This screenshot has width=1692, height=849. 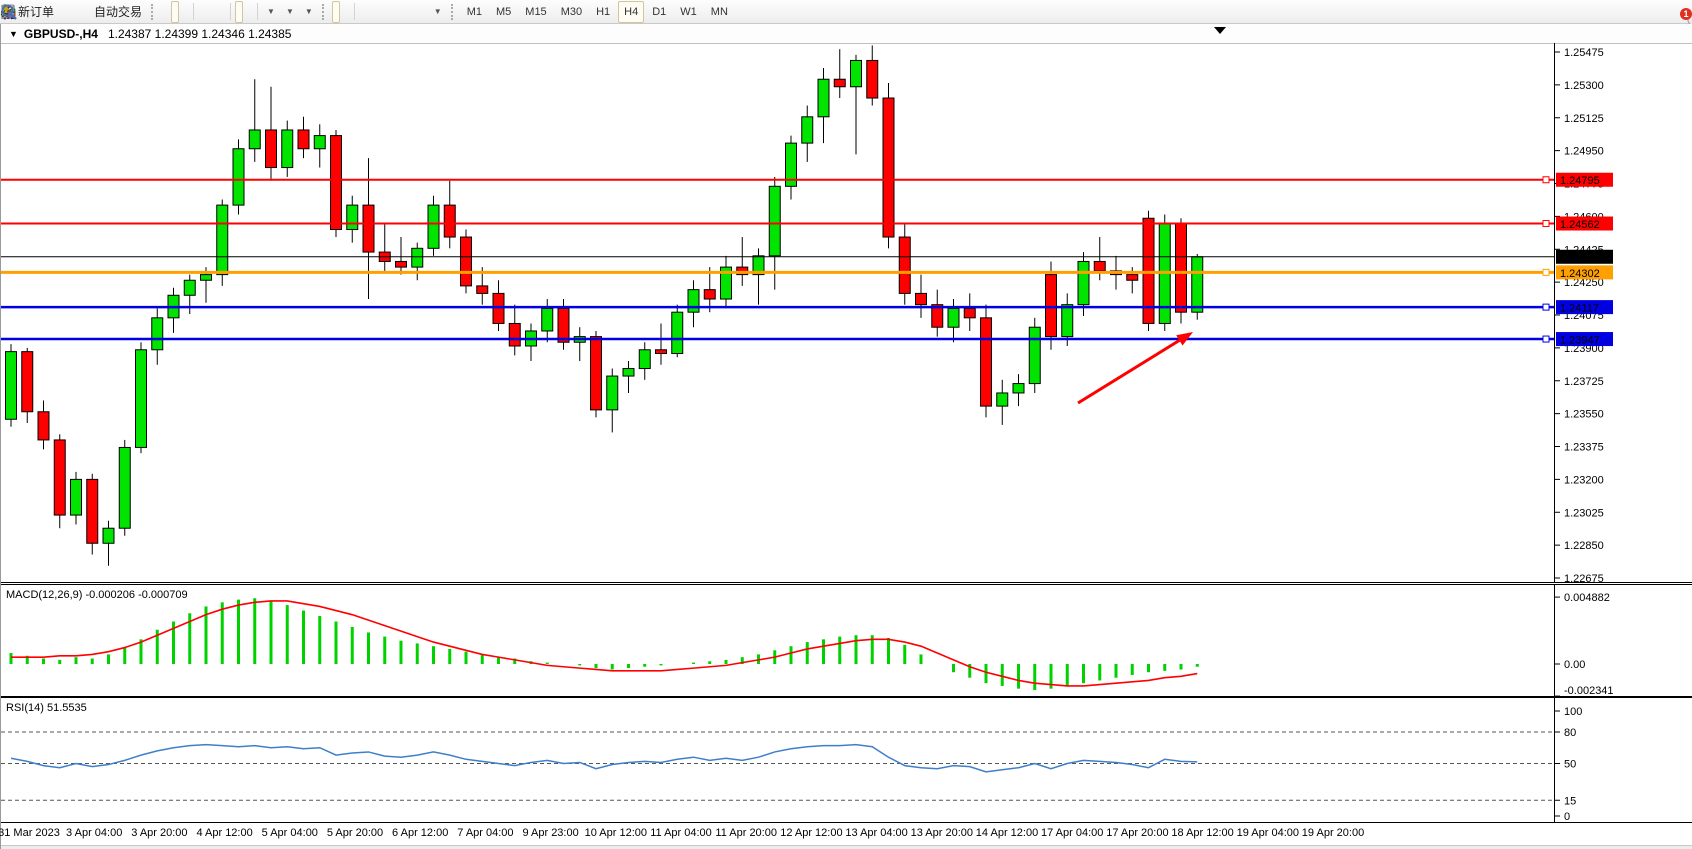 I want to click on price-tick-label: 1.25300, so click(x=1584, y=86).